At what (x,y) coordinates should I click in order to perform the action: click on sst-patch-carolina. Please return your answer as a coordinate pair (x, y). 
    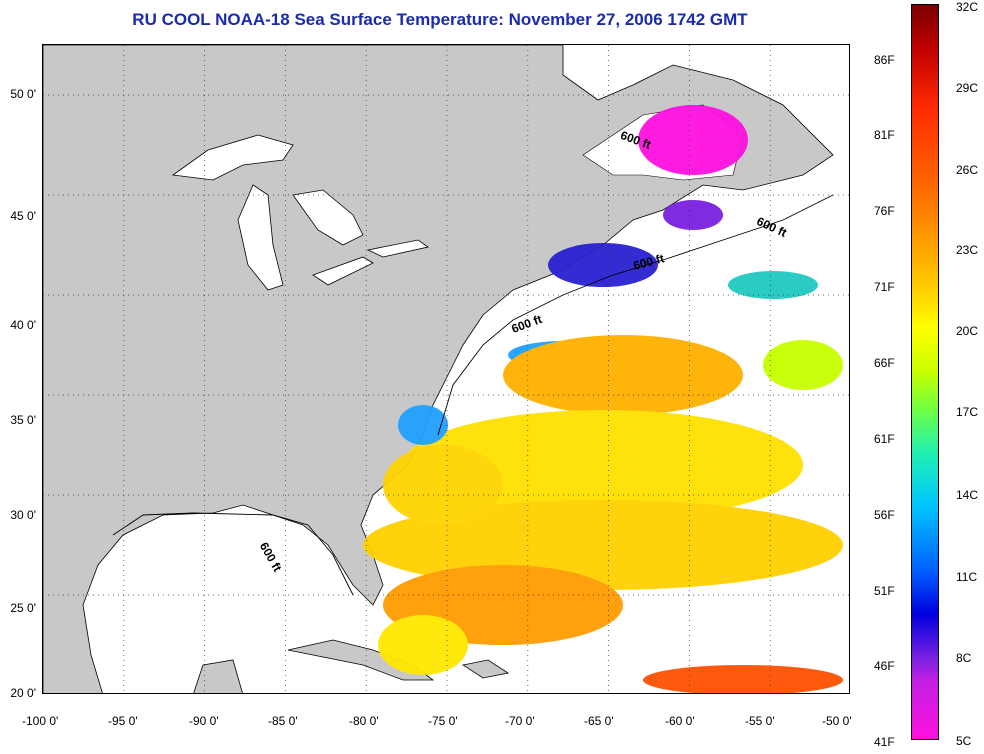
    Looking at the image, I should click on (443, 485).